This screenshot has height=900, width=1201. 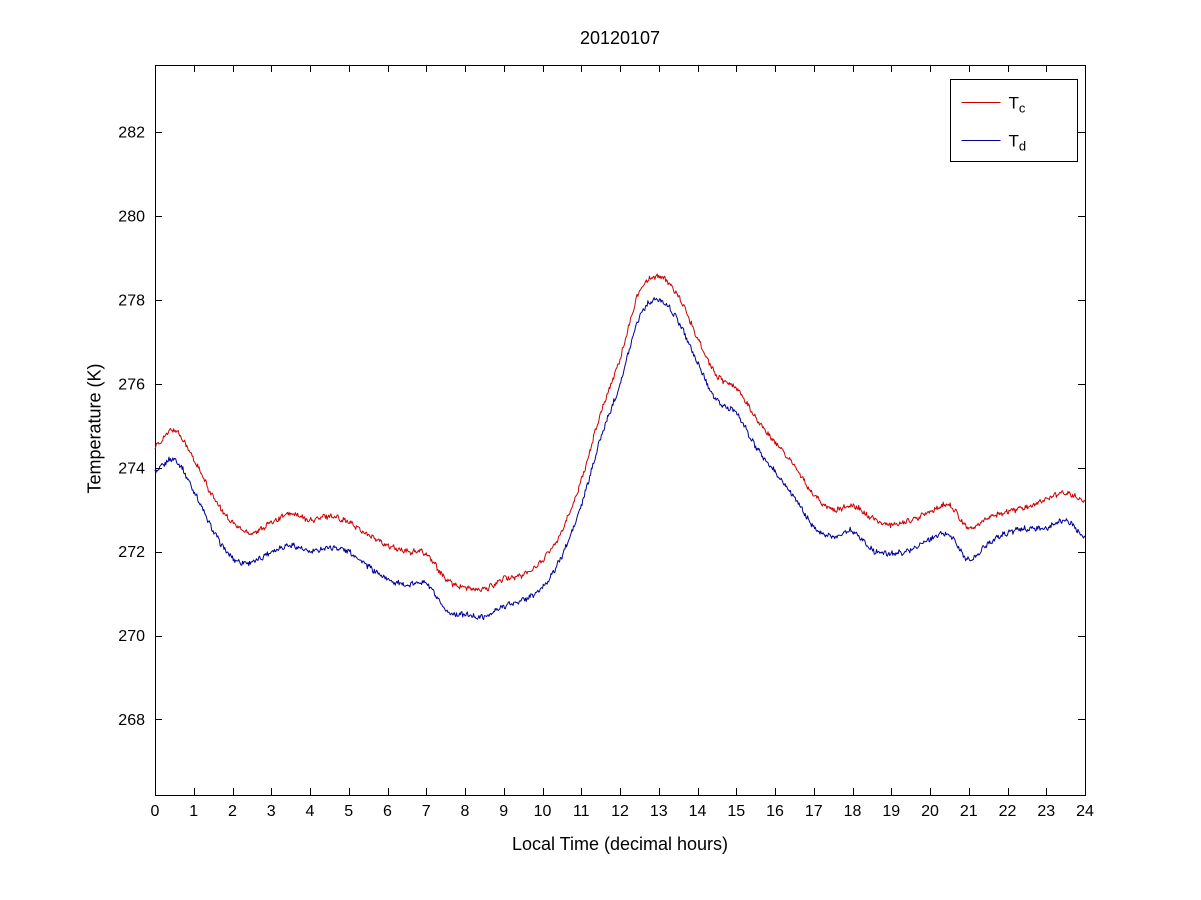 I want to click on x-tick-label: 13, so click(x=659, y=811).